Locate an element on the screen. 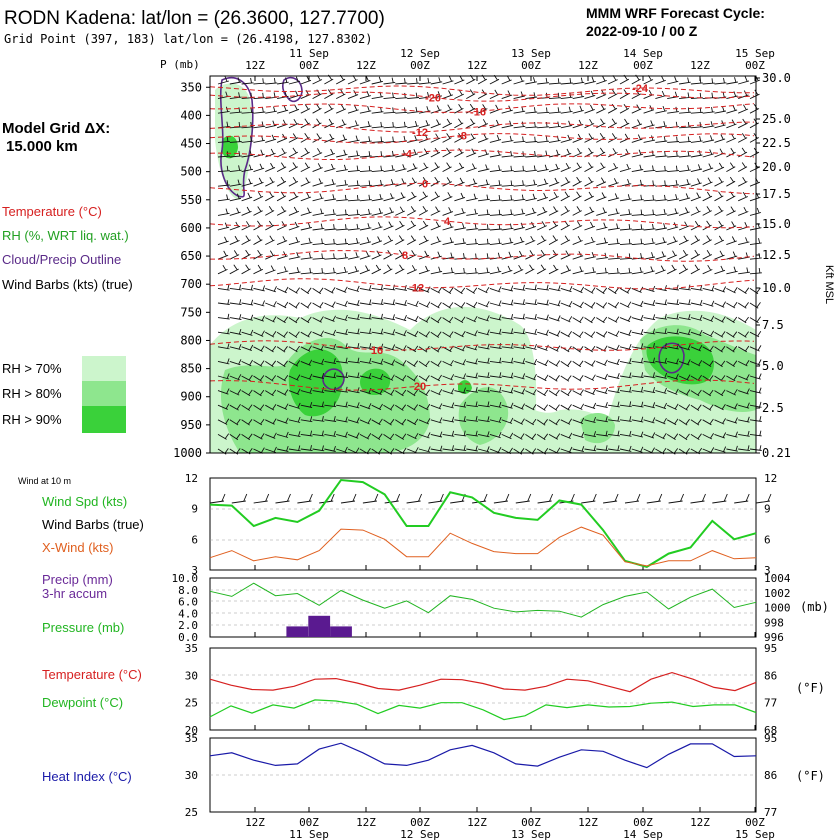 This screenshot has width=840, height=840. top-day-label: 15 Sep is located at coordinates (755, 53).